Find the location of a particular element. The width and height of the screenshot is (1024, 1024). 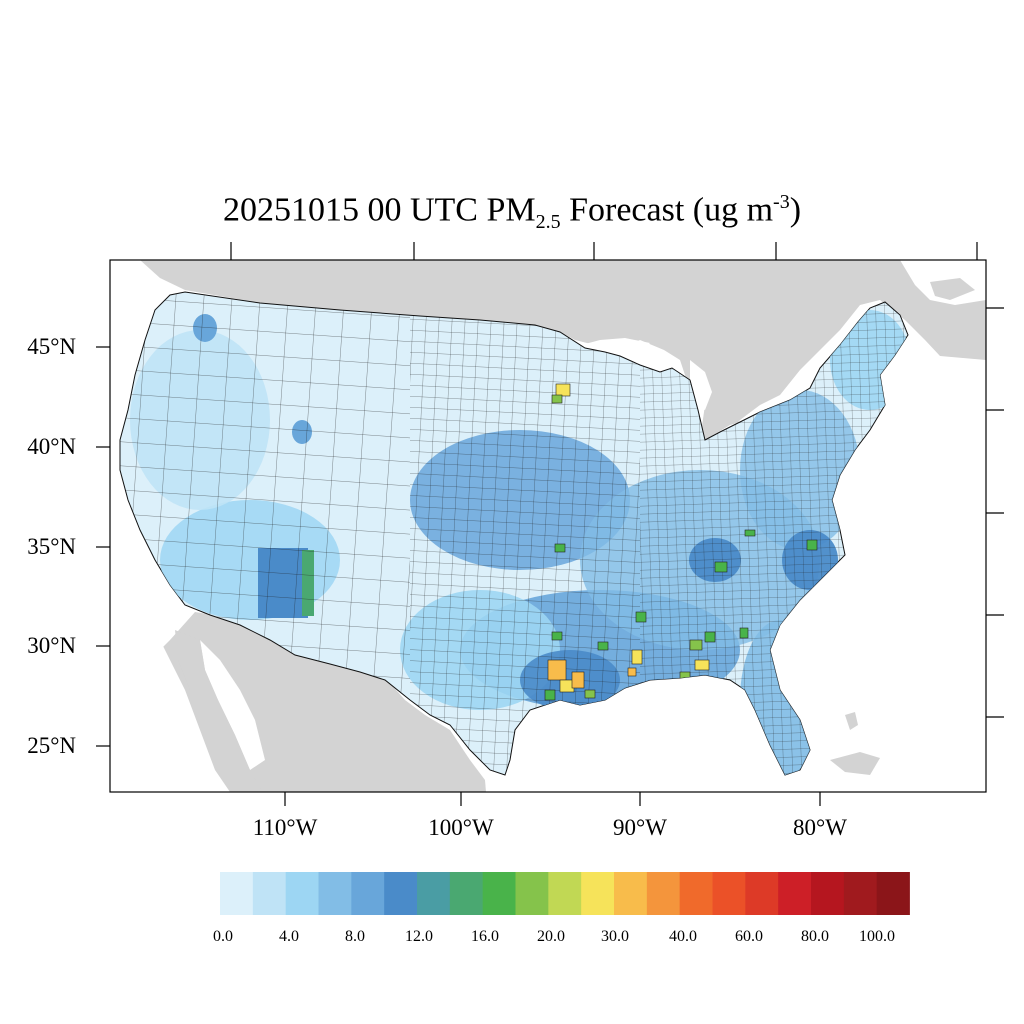

gulf-california is located at coordinates (232, 705).